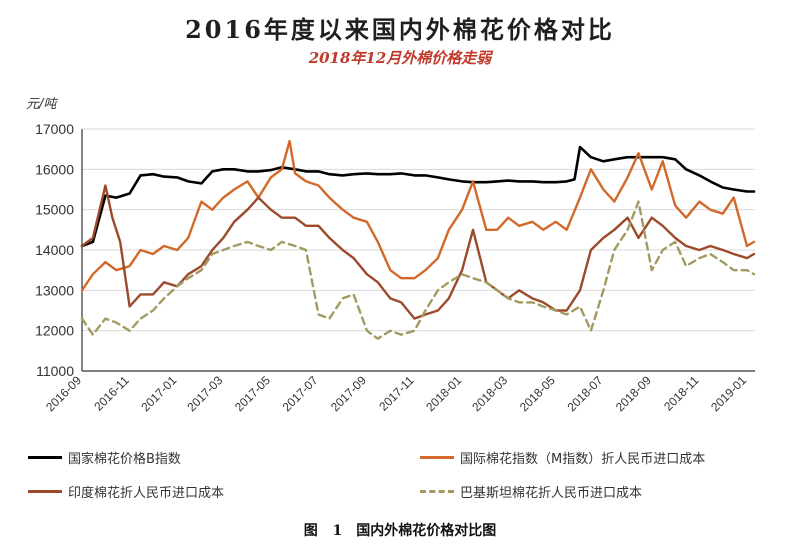 The width and height of the screenshot is (800, 551). Describe the element at coordinates (204, 393) in the screenshot. I see `x-tick-label: 2017-03` at that location.